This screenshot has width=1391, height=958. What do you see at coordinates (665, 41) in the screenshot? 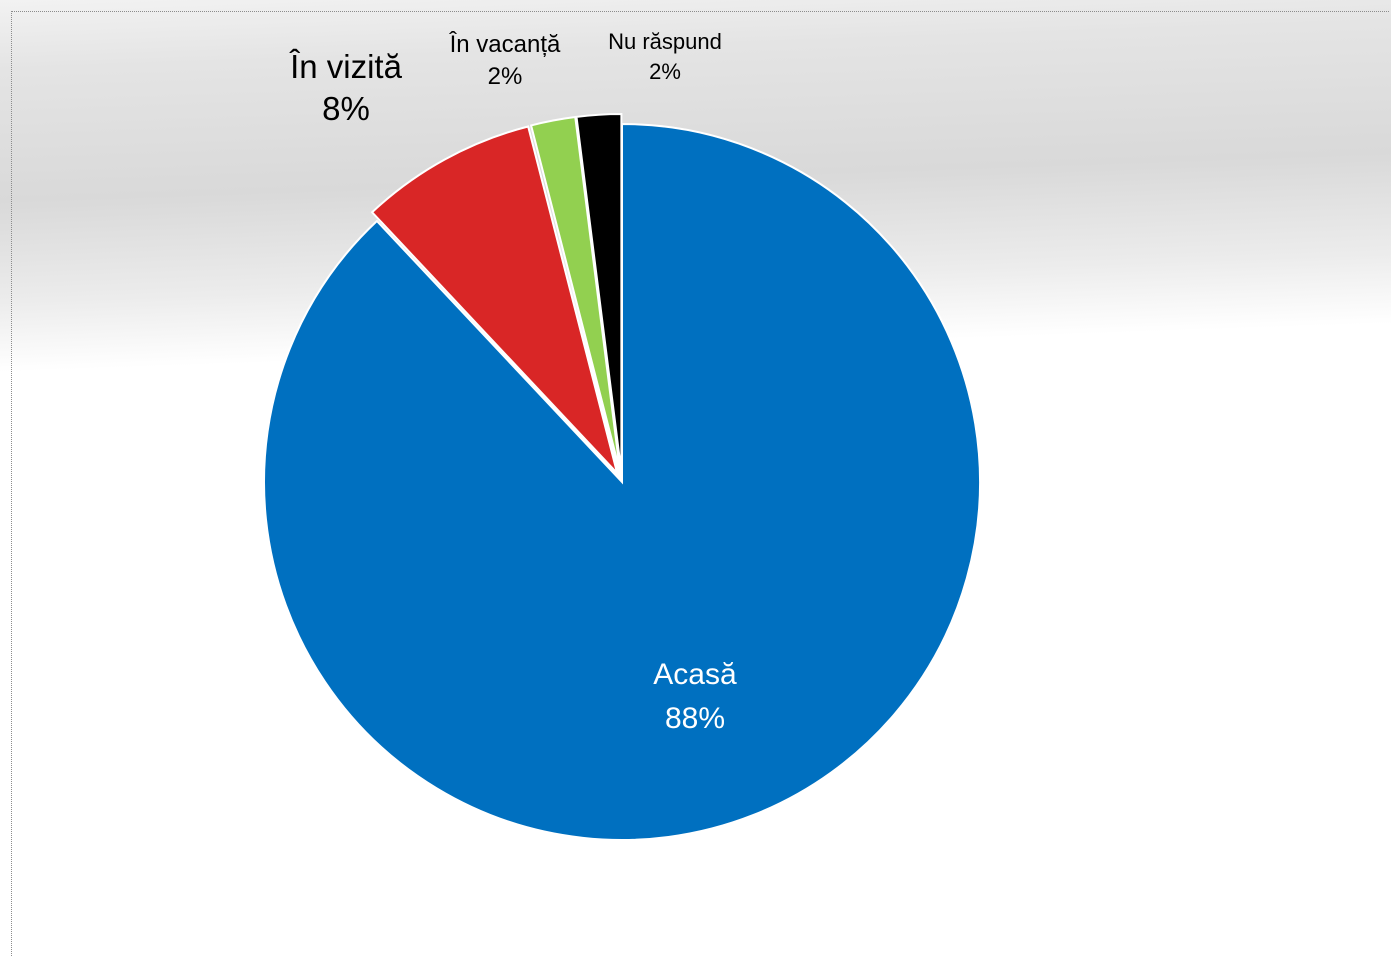
I see `slice-label-name-nu-raspund: Nu răspund` at bounding box center [665, 41].